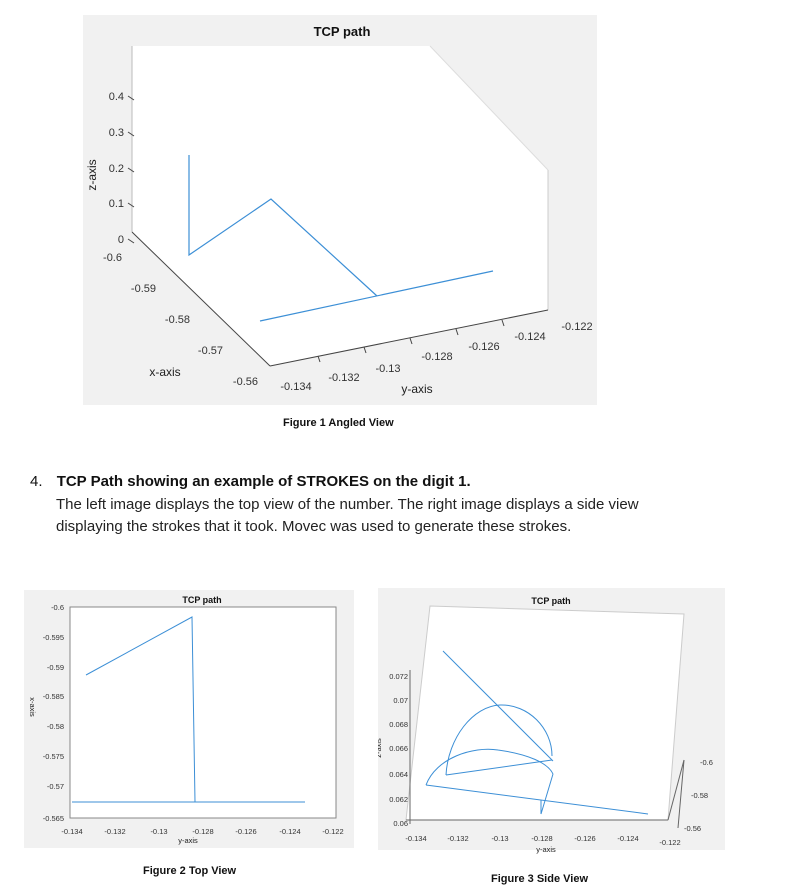 This screenshot has height=892, width=796. What do you see at coordinates (376, 296) in the screenshot?
I see `figure1-stroke-line` at bounding box center [376, 296].